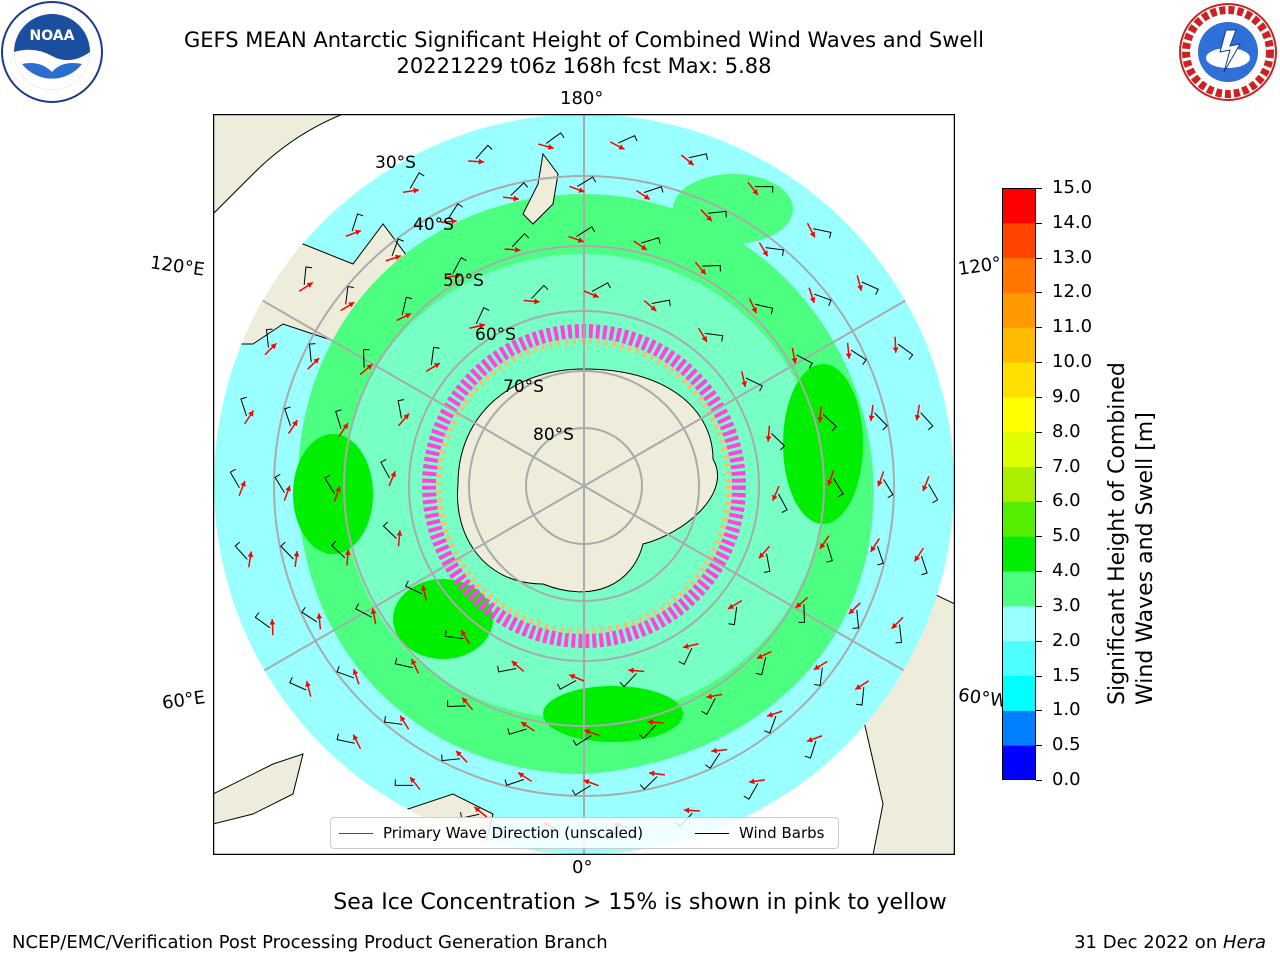 This screenshot has height=960, width=1280. Describe the element at coordinates (258, 789) in the screenshot. I see `land-corner-bottomleft` at that location.